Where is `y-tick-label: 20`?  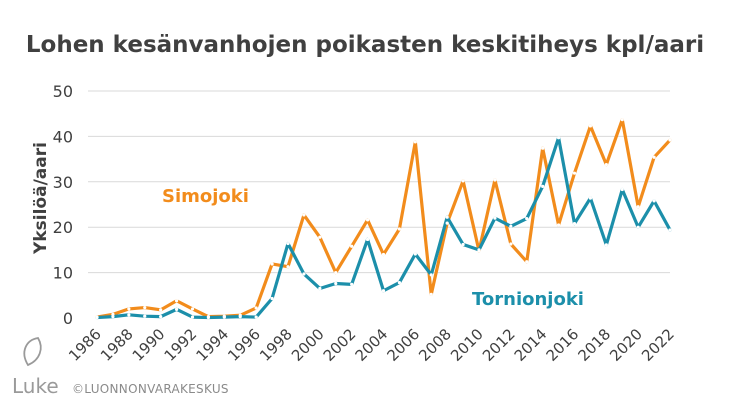 y-tick-label: 20 is located at coordinates (63, 227).